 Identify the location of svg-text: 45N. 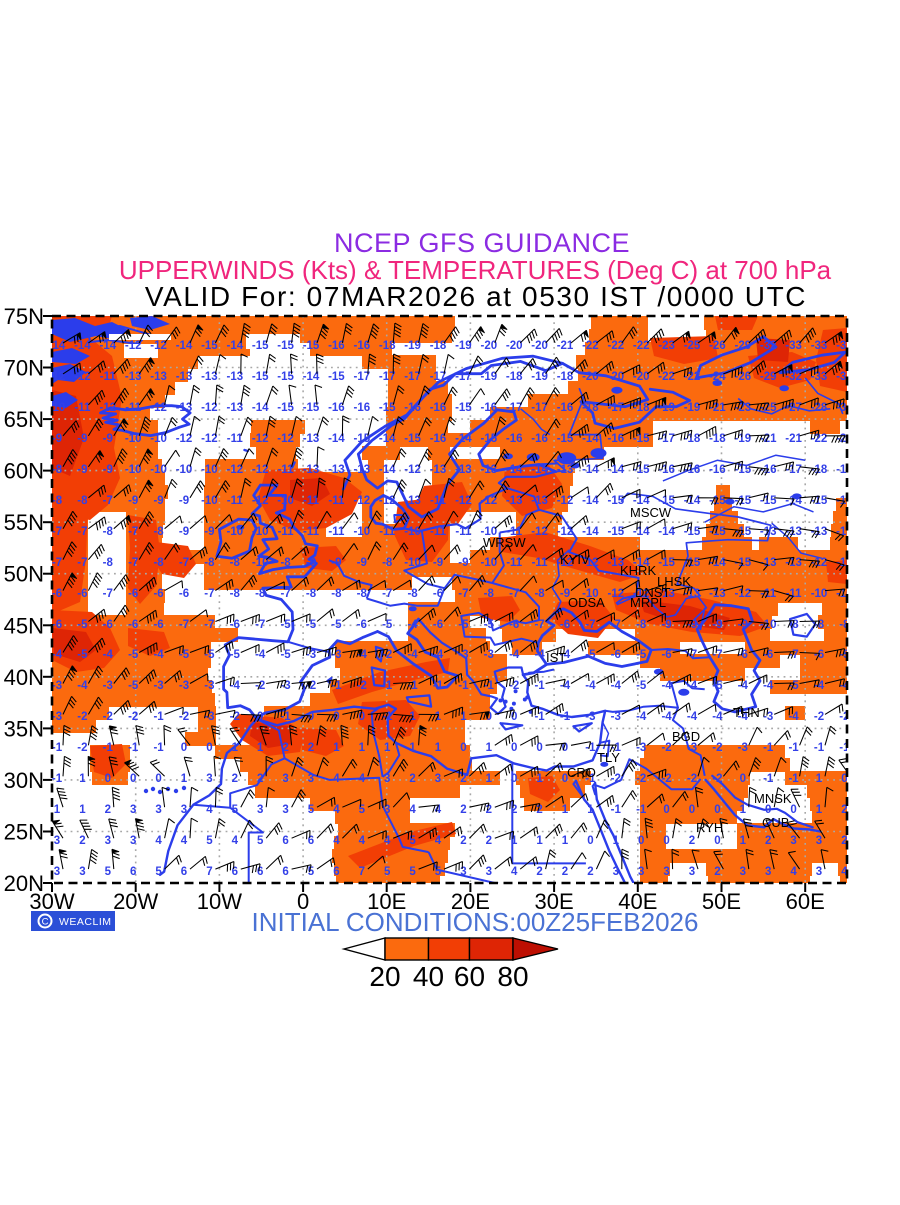
(24, 625).